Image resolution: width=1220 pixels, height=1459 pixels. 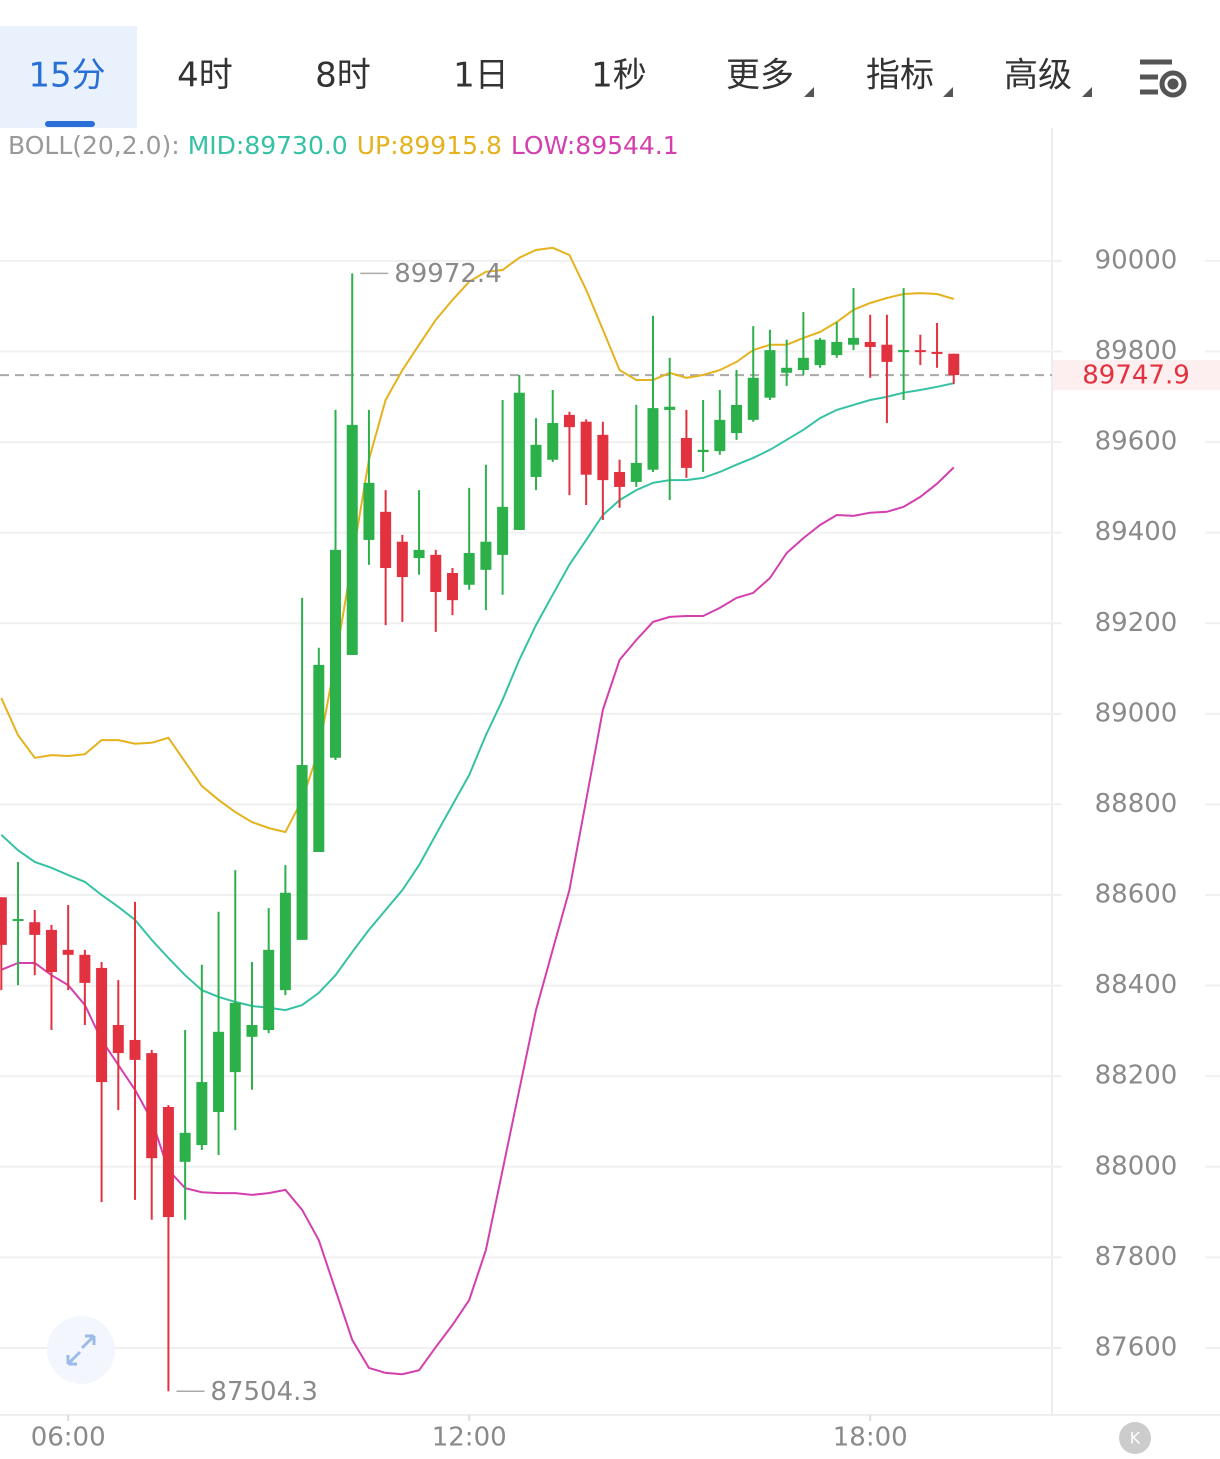 I want to click on selected-tab-bg, so click(x=68, y=77).